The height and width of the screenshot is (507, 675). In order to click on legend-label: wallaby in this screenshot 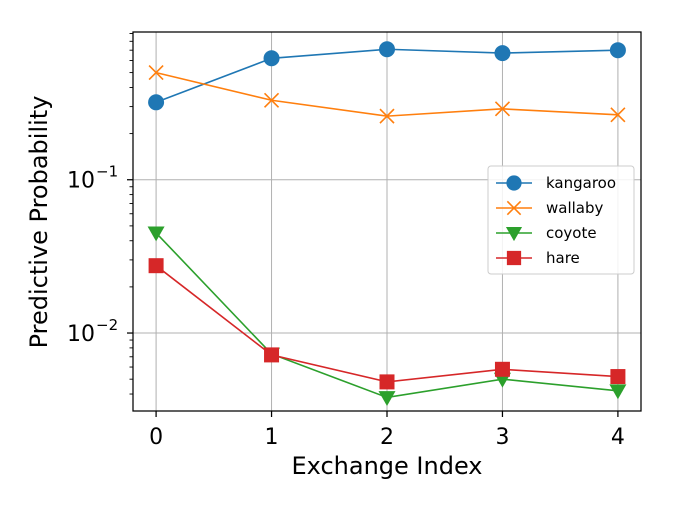, I will do `click(575, 208)`.